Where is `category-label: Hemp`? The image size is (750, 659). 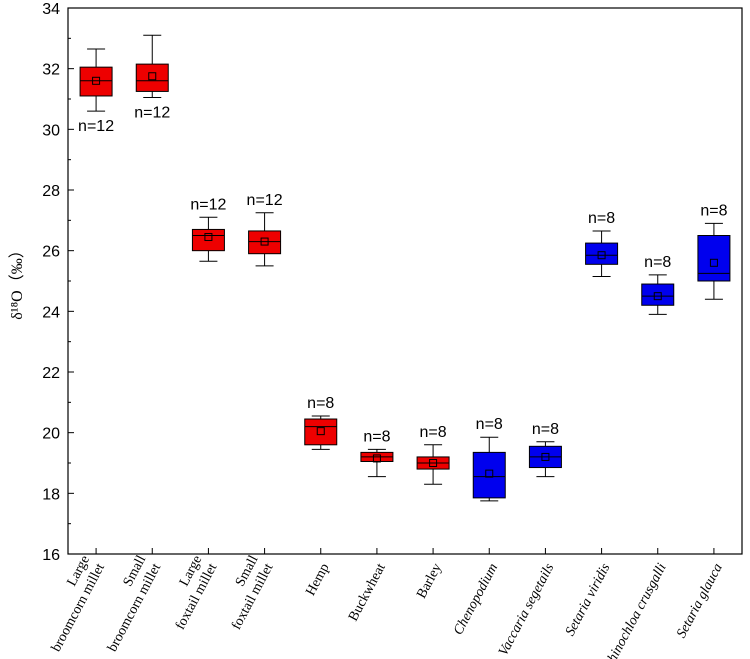 category-label: Hemp is located at coordinates (317, 579).